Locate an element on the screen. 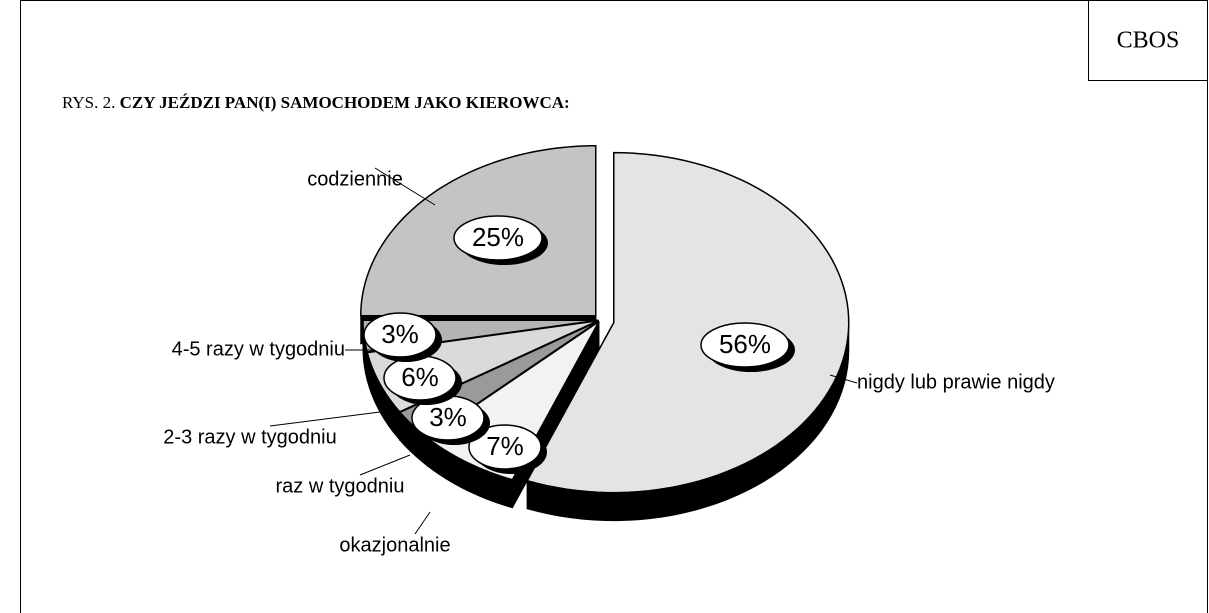 This screenshot has width=1209, height=613. category-label: okazjonalnie is located at coordinates (394, 545).